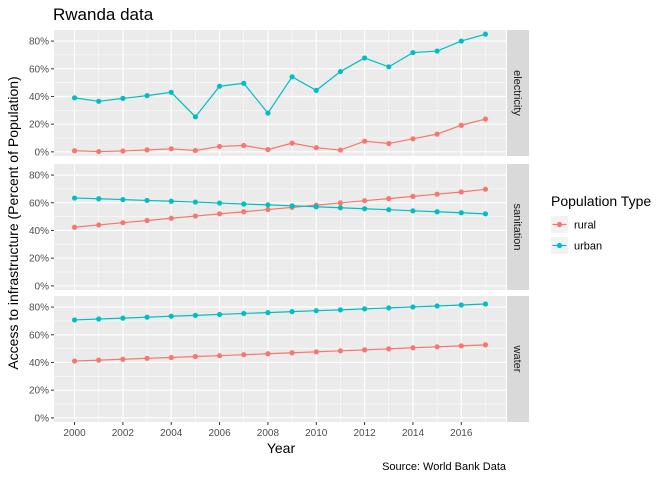 The image size is (672, 480). Describe the element at coordinates (281, 448) in the screenshot. I see `x-axis-title: Year` at that location.